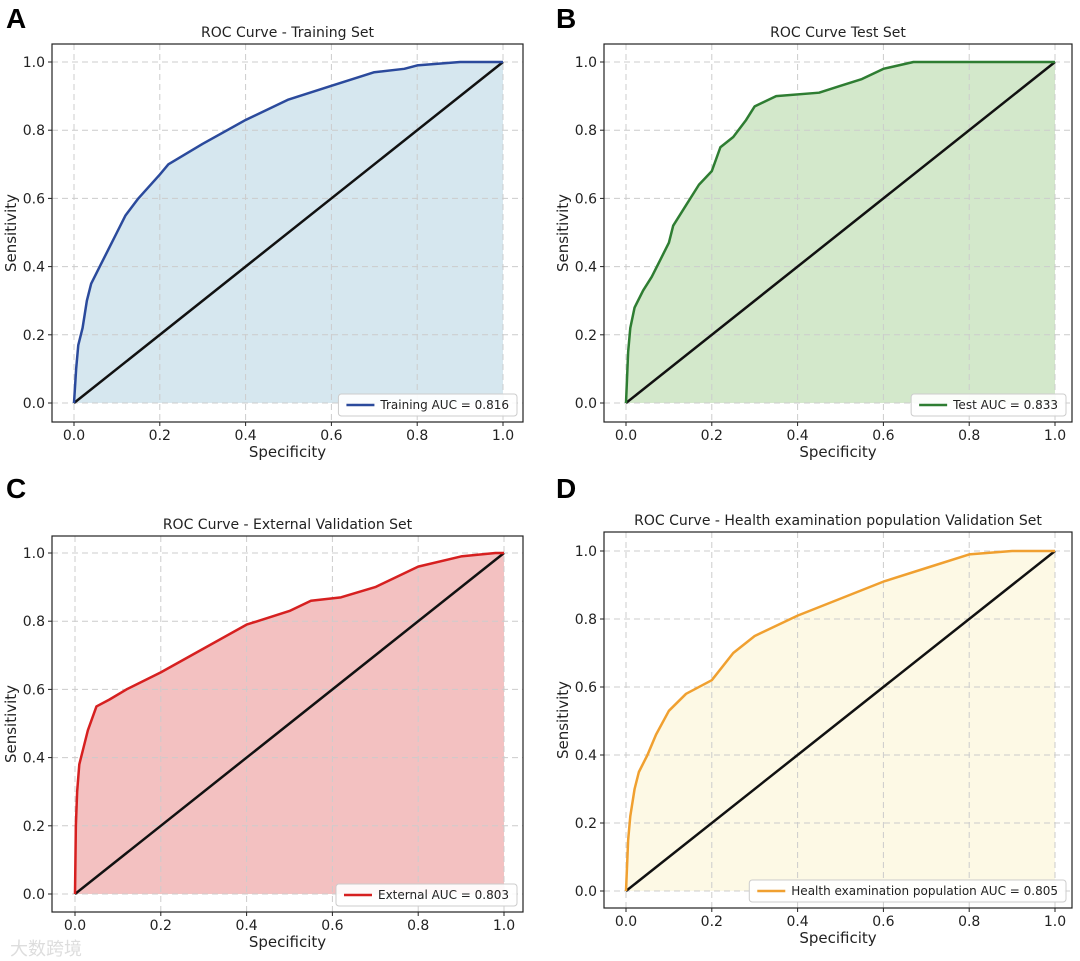  I want to click on chart-title: ROC Curve - Training Set, so click(287, 33).